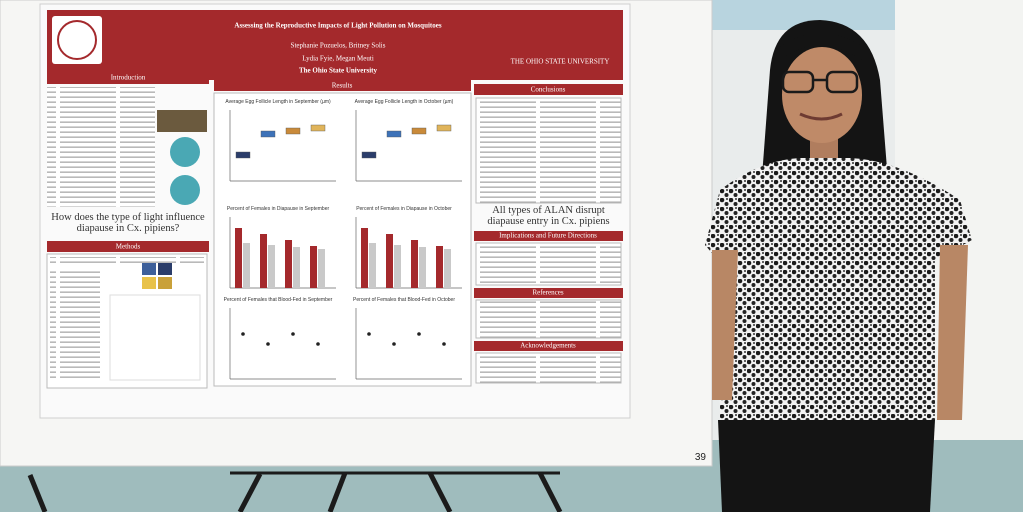 This screenshot has height=512, width=1023. I want to click on logo, so click(77, 40).